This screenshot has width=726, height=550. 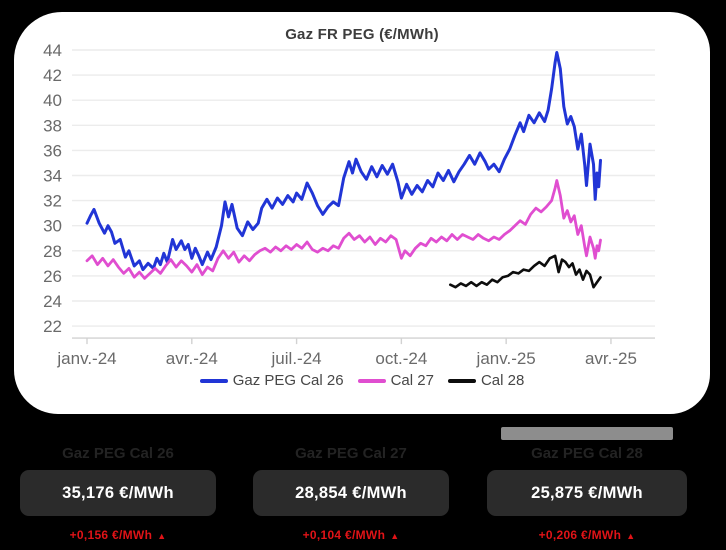 What do you see at coordinates (213, 380) in the screenshot?
I see `legend-swatch-cal26-icon` at bounding box center [213, 380].